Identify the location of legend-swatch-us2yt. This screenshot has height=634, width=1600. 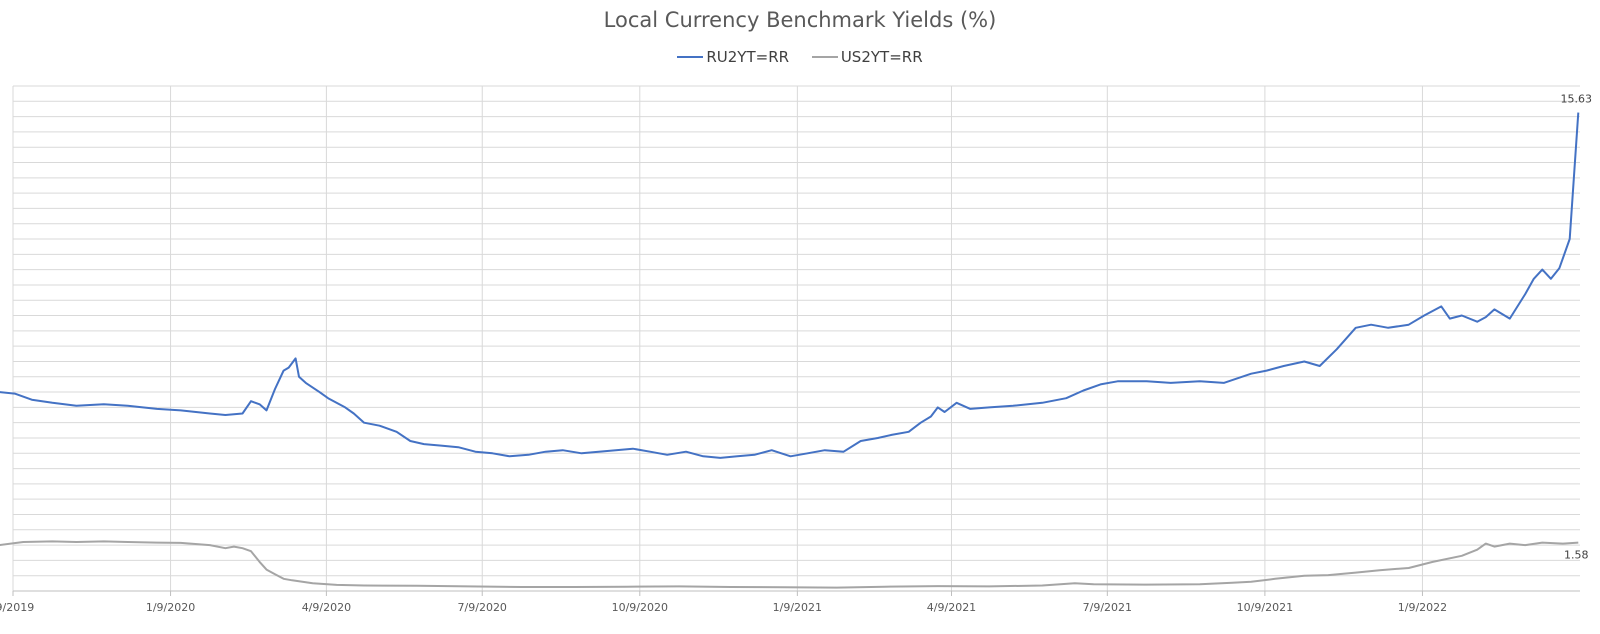
(824, 56).